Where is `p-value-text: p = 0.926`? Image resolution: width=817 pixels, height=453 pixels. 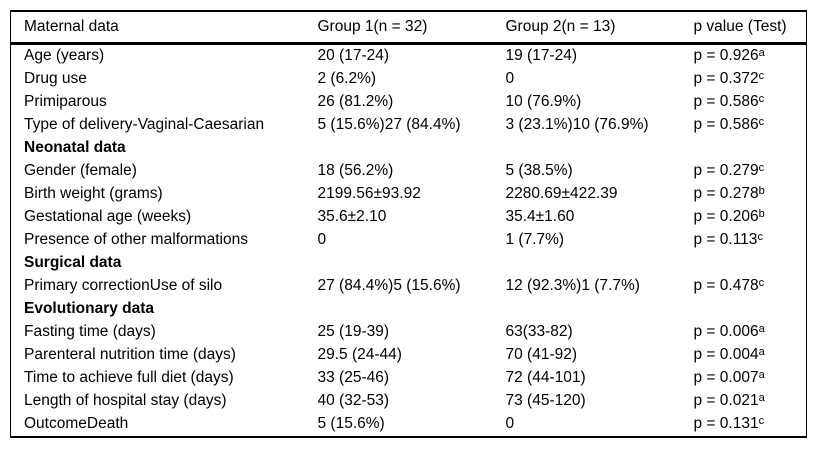 p-value-text: p = 0.926 is located at coordinates (726, 56).